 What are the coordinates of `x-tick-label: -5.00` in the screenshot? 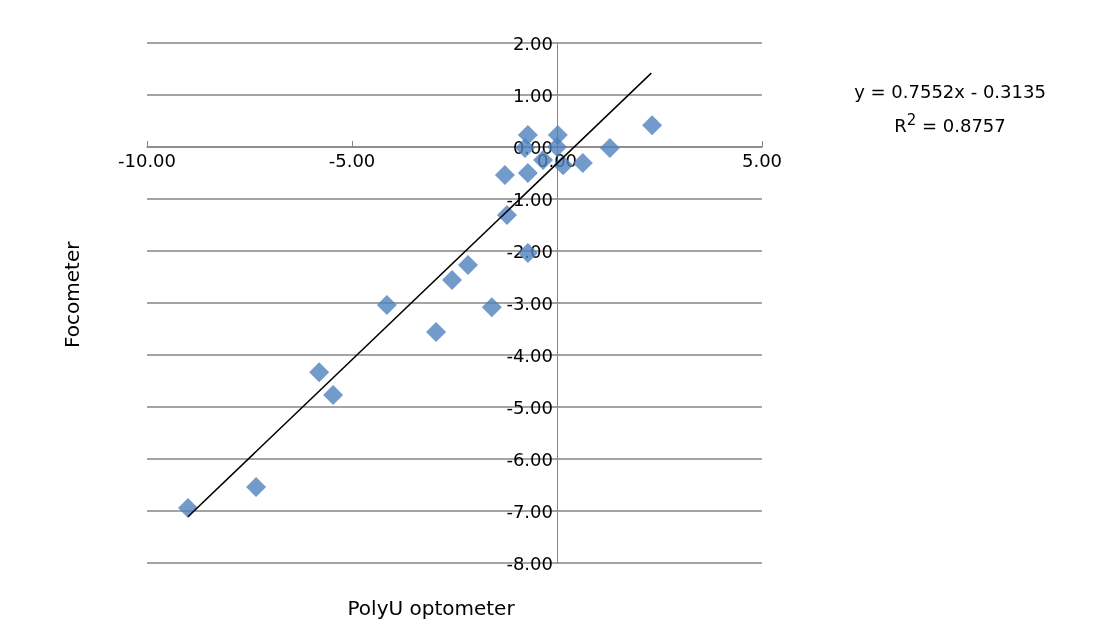 It's located at (352, 160).